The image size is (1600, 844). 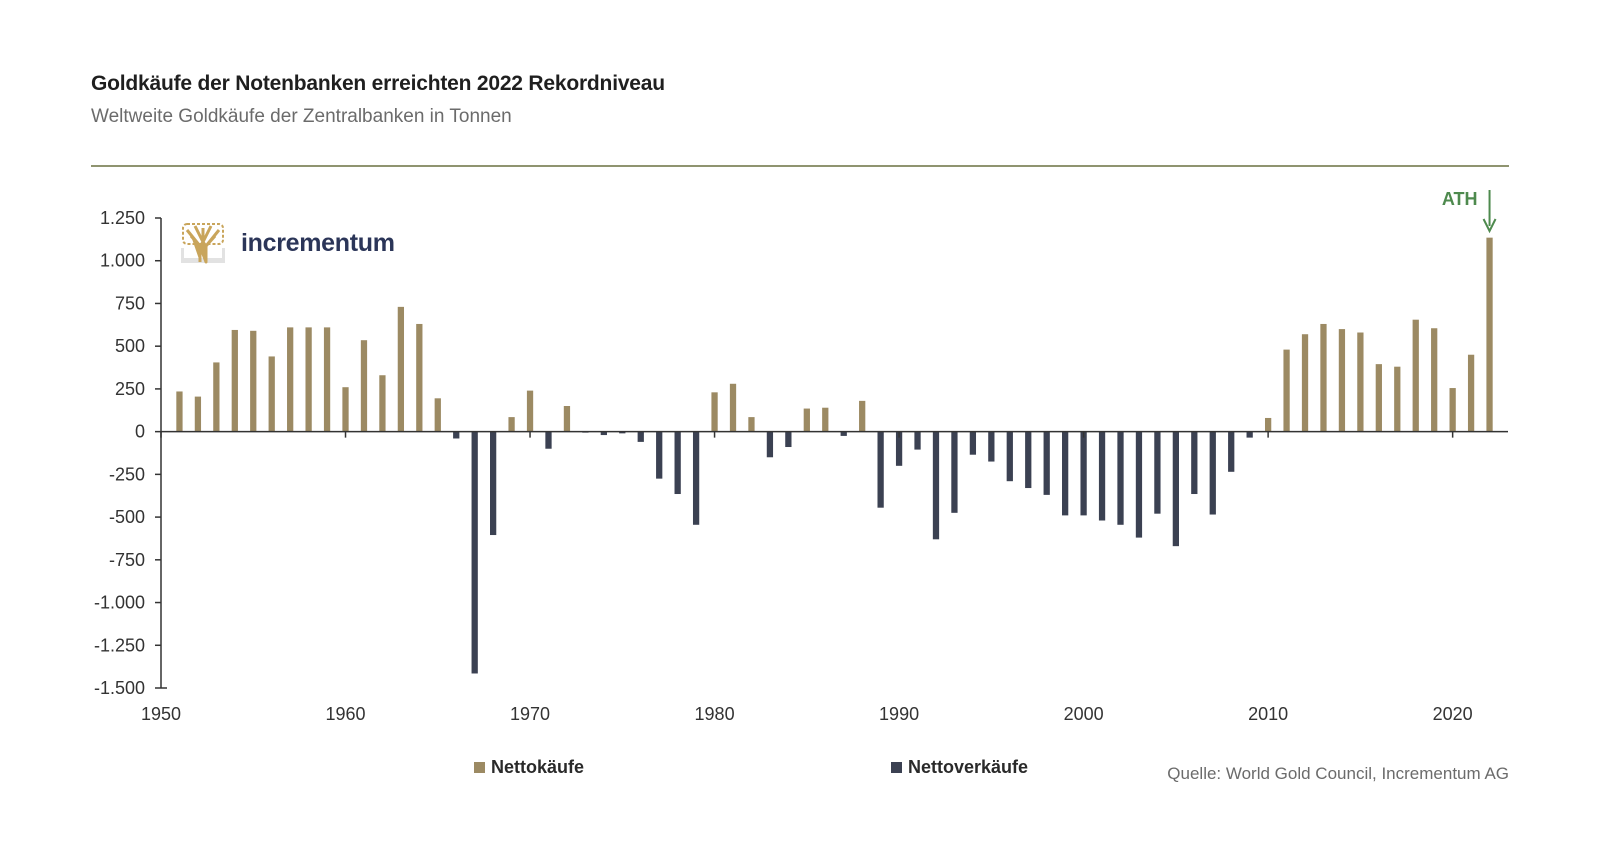 What do you see at coordinates (1028, 460) in the screenshot?
I see `bar-1997` at bounding box center [1028, 460].